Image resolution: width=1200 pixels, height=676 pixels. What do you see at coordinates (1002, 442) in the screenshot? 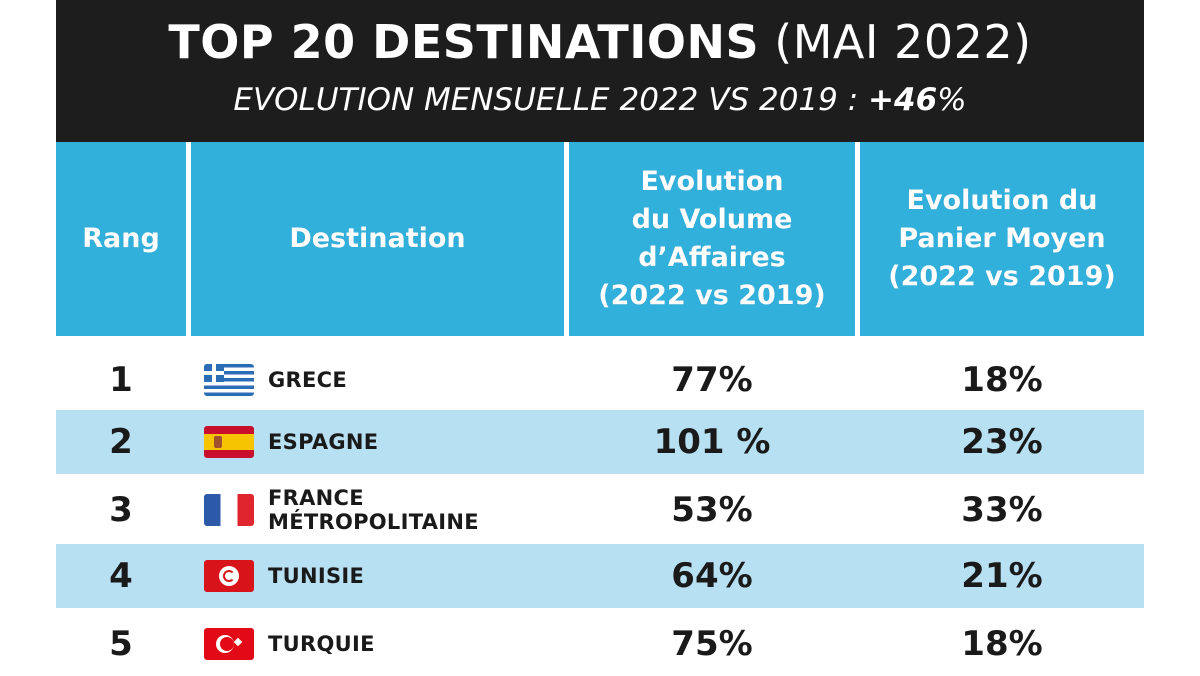
I see `row-panier: 23%` at bounding box center [1002, 442].